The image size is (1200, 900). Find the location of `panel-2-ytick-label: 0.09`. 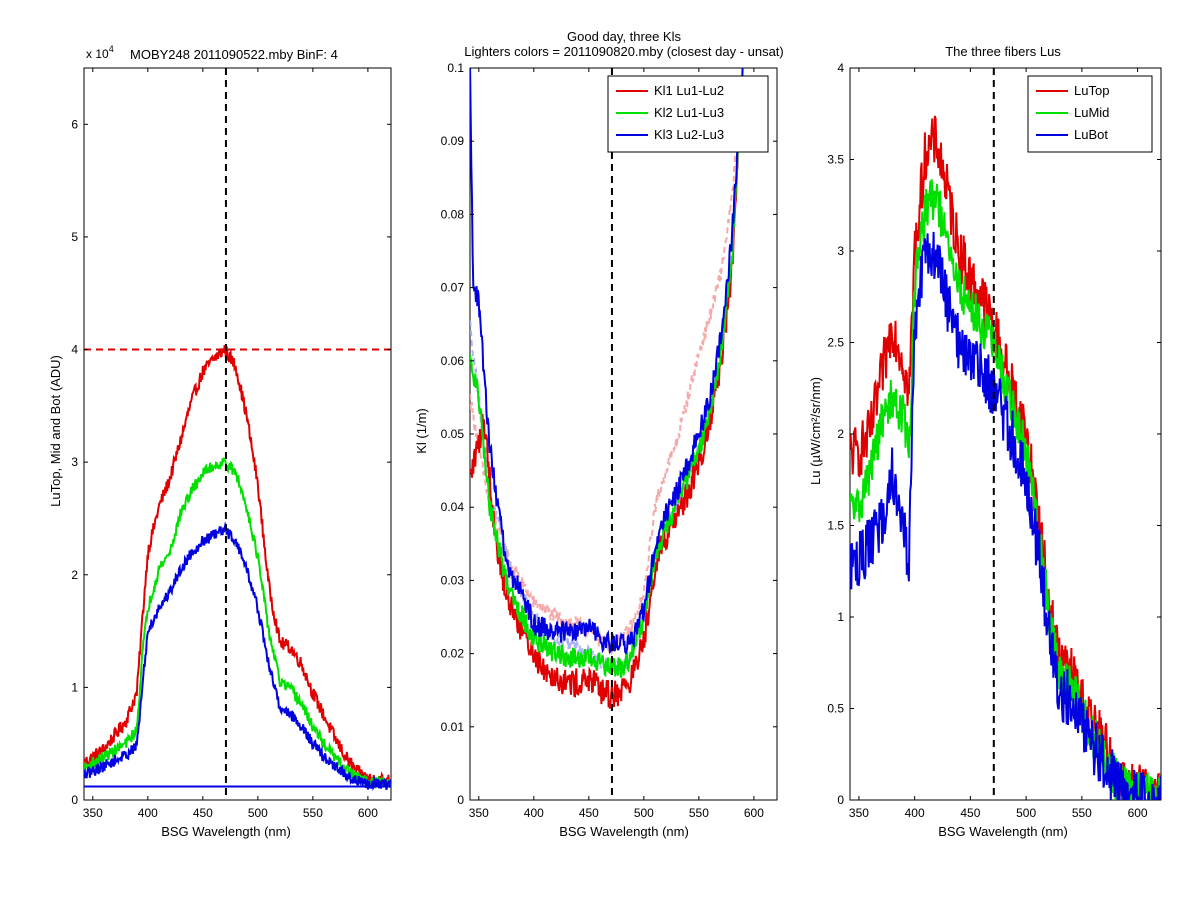

panel-2-ytick-label: 0.09 is located at coordinates (453, 141).